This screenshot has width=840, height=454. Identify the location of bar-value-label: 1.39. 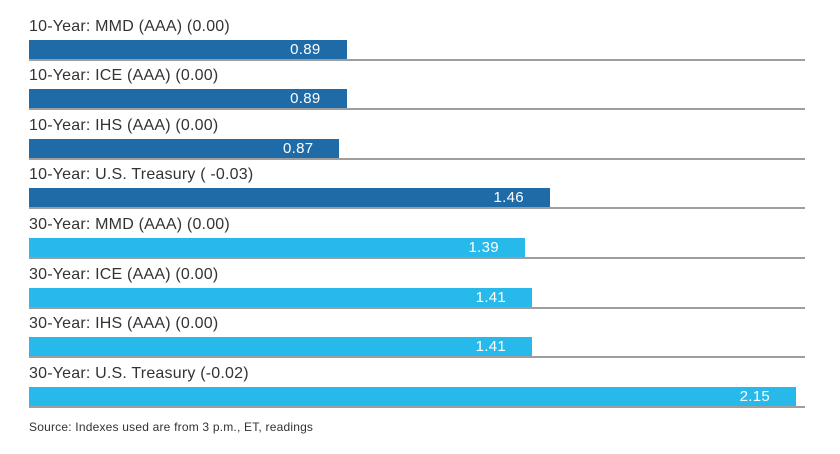
(483, 247).